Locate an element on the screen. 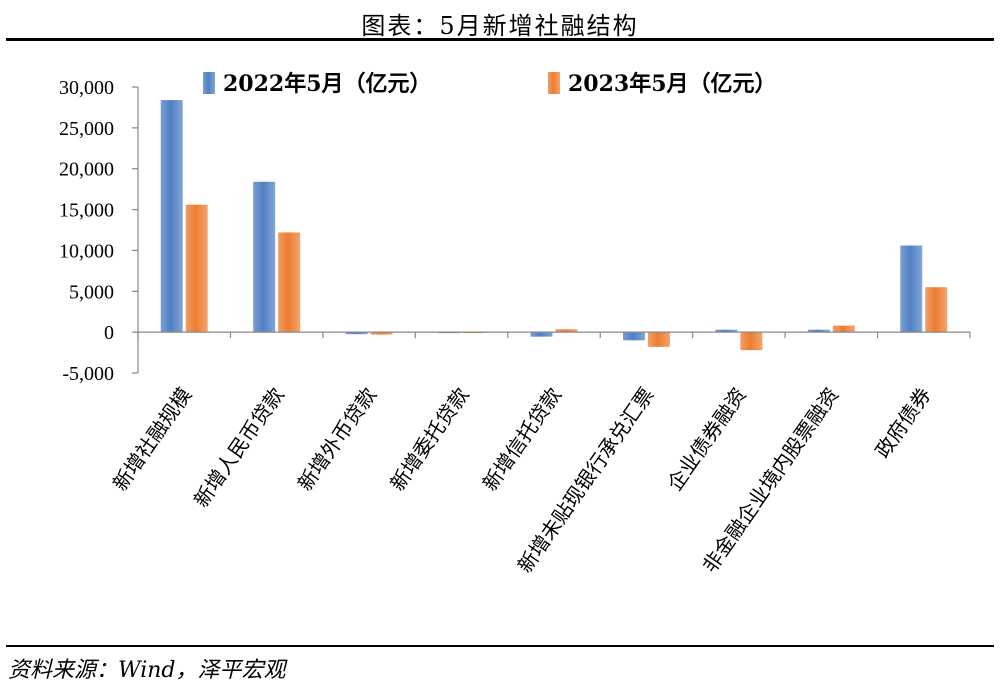  x-category-label: 政府债券 is located at coordinates (903, 422).